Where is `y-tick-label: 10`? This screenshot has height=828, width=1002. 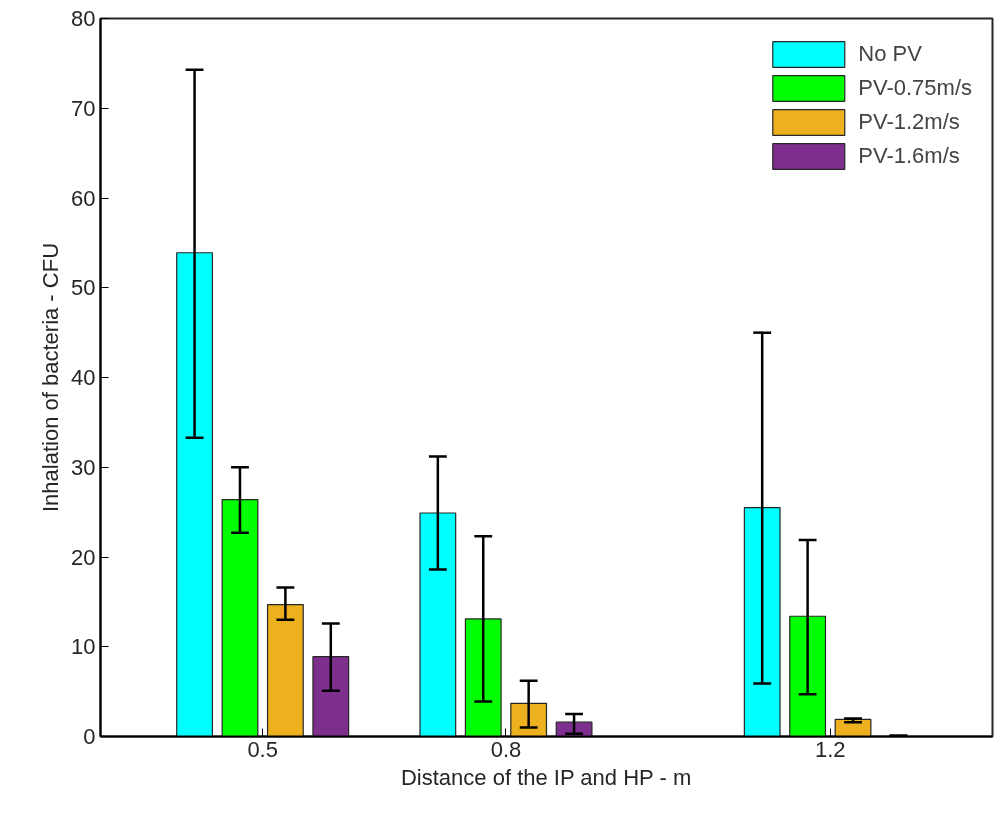
y-tick-label: 10 is located at coordinates (83, 647).